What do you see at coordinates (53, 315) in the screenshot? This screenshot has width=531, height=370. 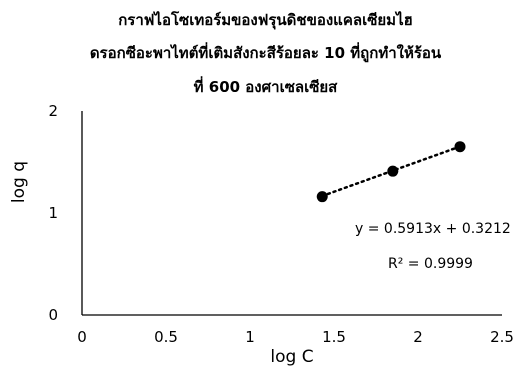 I see `y-tick-label: 0` at bounding box center [53, 315].